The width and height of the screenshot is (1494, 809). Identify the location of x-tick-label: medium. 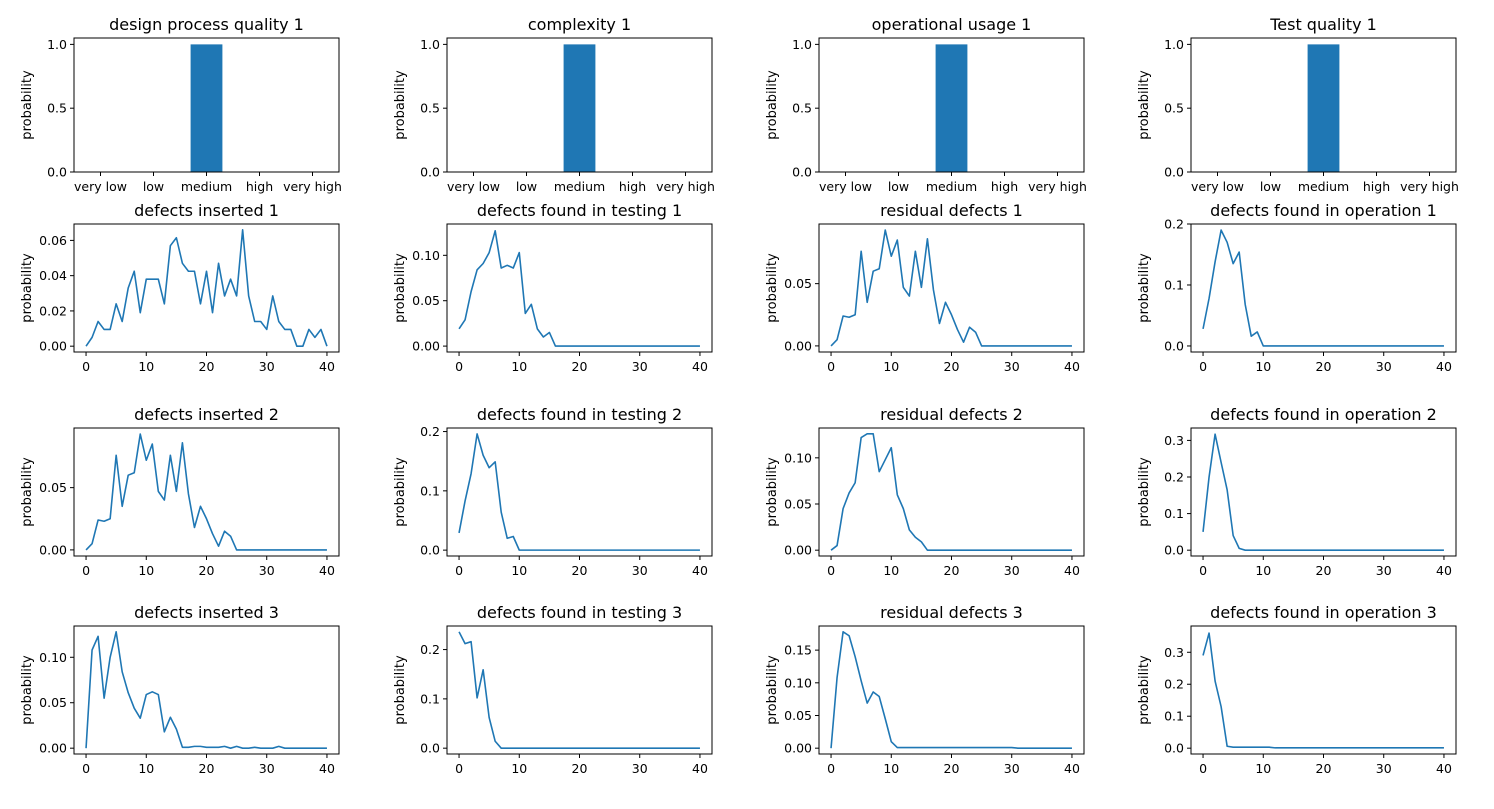
(206, 186).